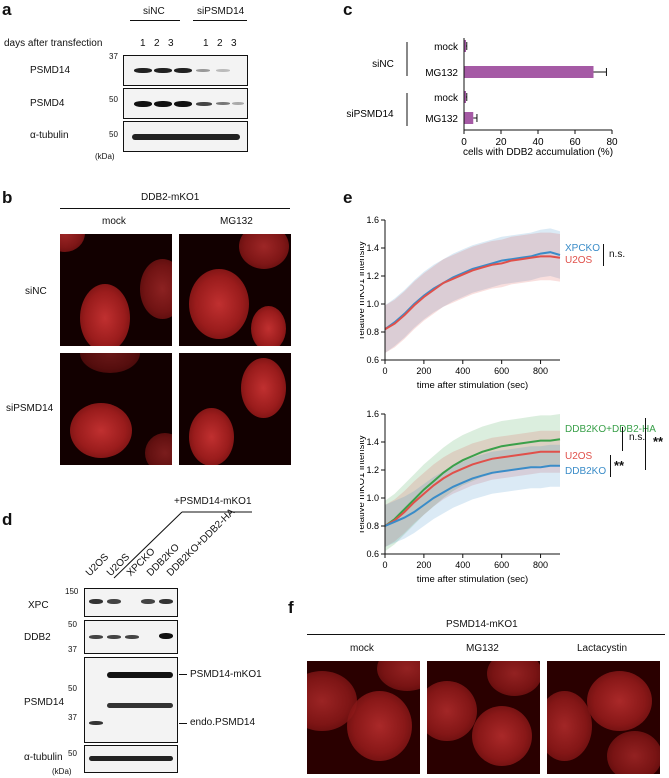 Image resolution: width=669 pixels, height=778 pixels. Describe the element at coordinates (235, 290) in the screenshot. I see `micrograph-sinc-mg132` at that location.